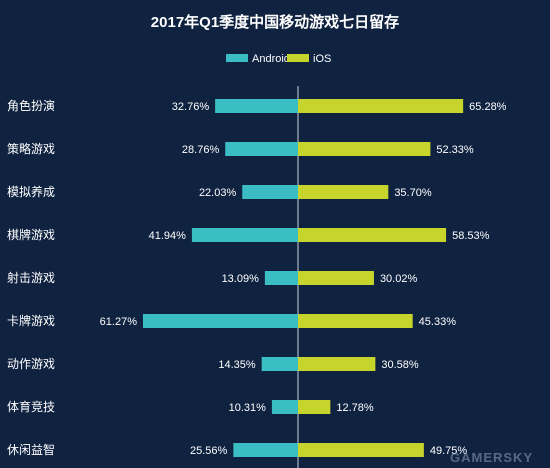 The image size is (550, 468). Describe the element at coordinates (455, 150) in the screenshot. I see `data-label-ios: 52.33%` at that location.